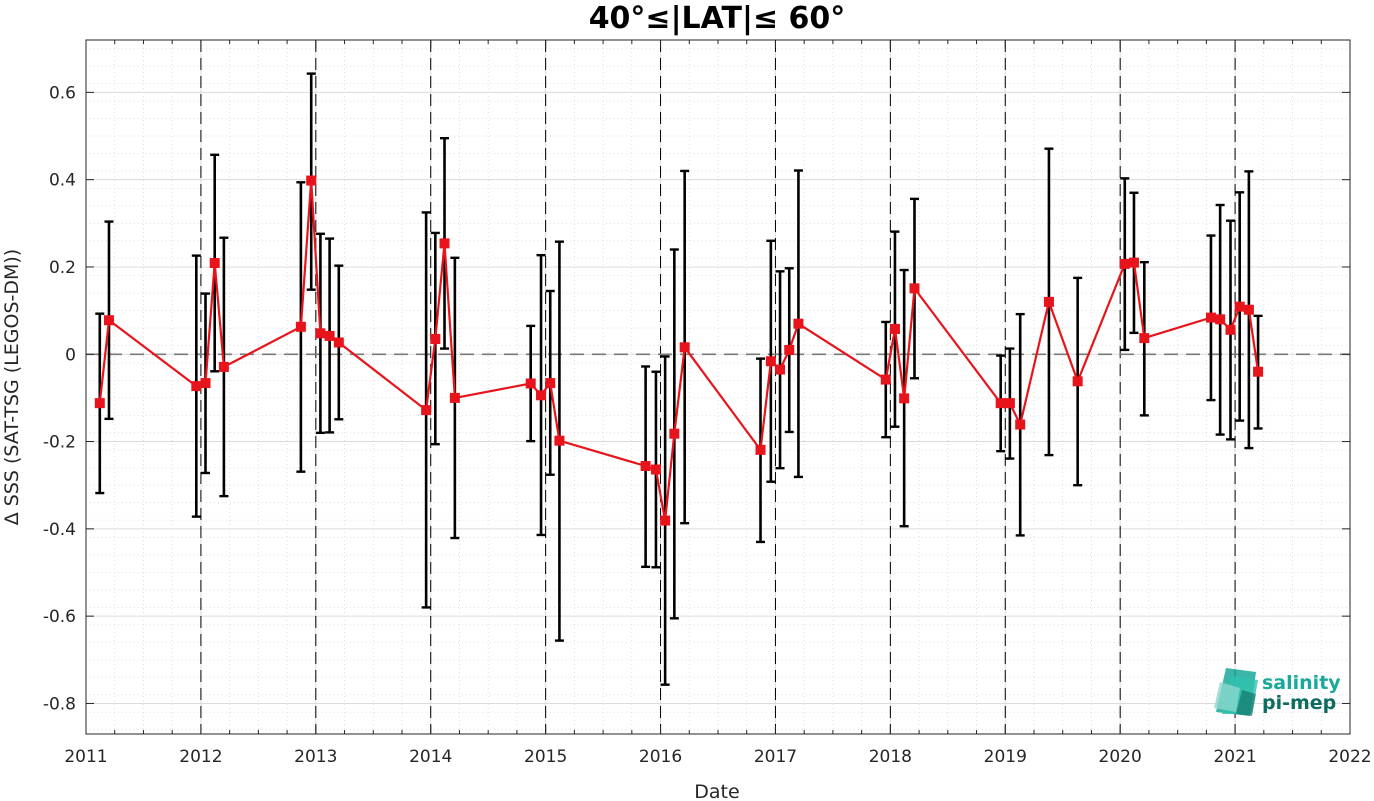 The height and width of the screenshot is (801, 1374). Describe the element at coordinates (775, 757) in the screenshot. I see `x-tick-label: 2017` at that location.